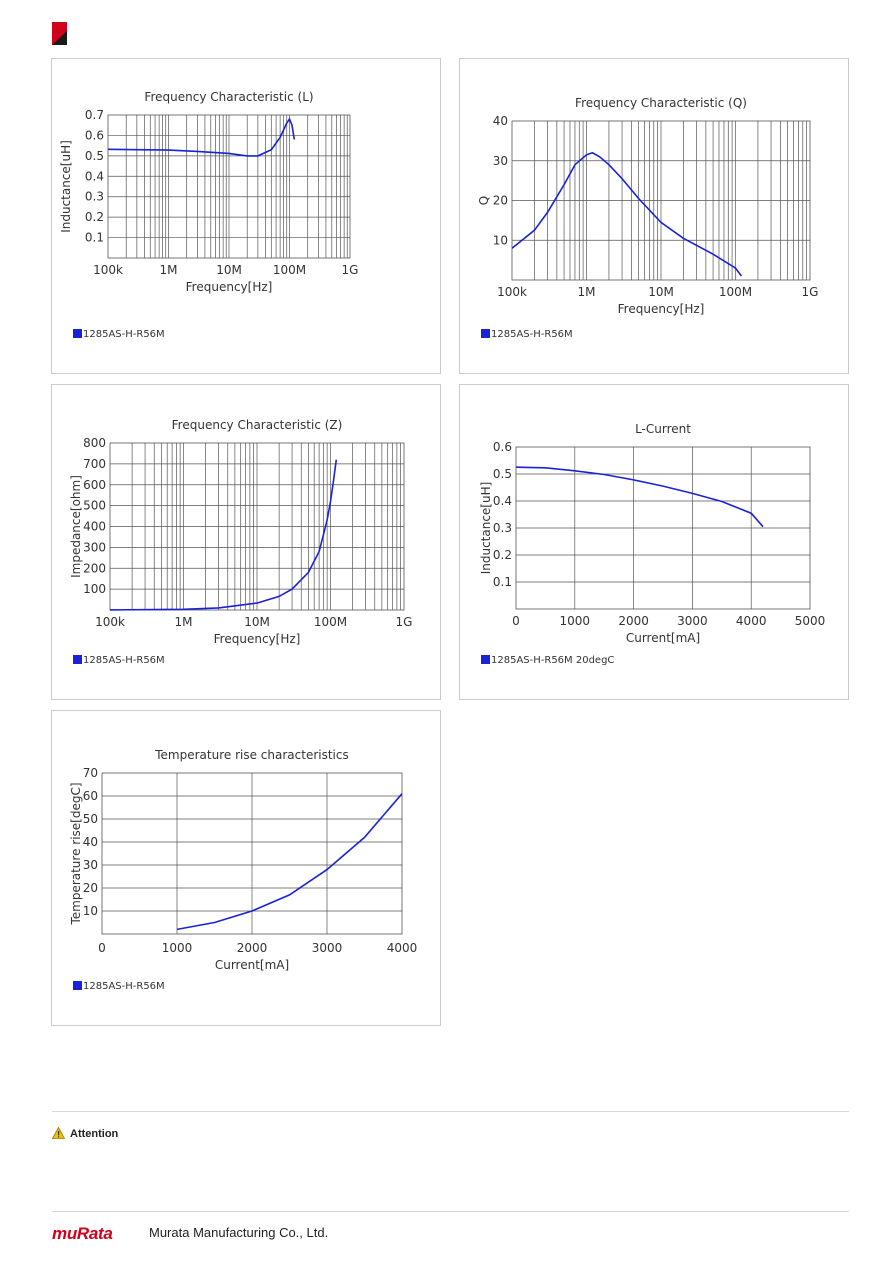 This screenshot has width=892, height=1263. I want to click on y-tick-label: 400, so click(94, 527).